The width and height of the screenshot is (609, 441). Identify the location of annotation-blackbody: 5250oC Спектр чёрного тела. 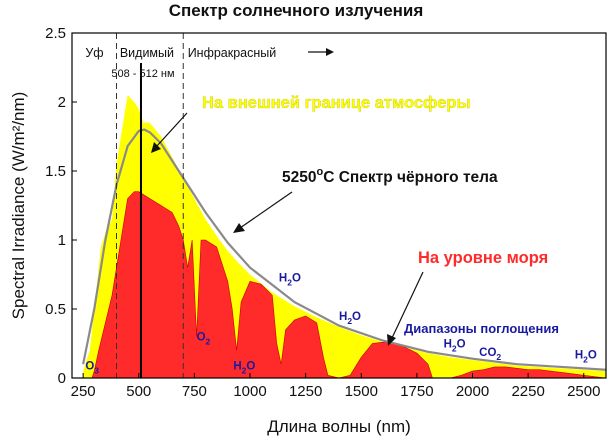
(390, 176).